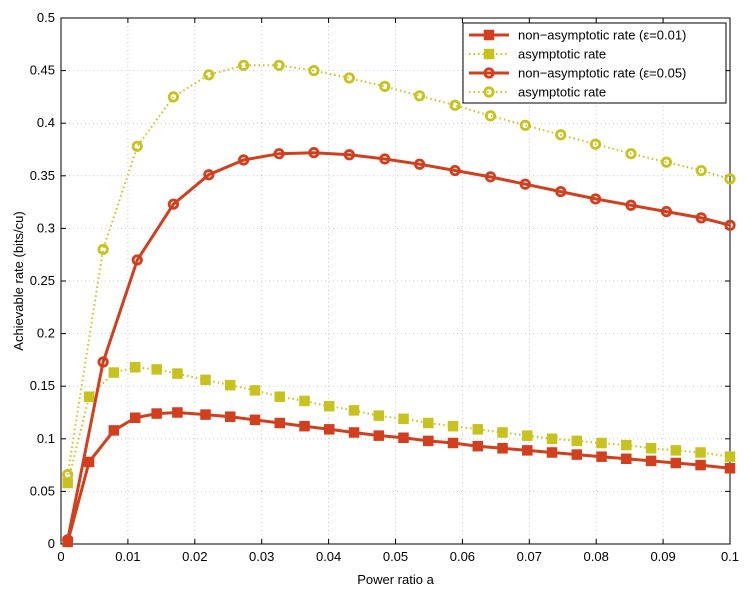  I want to click on y-tick-label: 0.4, so click(46, 122).